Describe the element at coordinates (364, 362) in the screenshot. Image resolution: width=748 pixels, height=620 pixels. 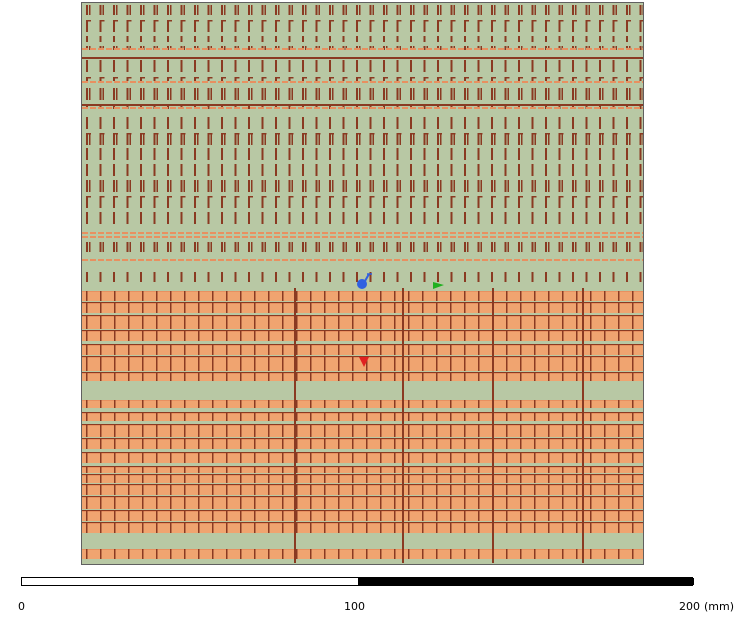
I see `arrow-down-icon` at that location.